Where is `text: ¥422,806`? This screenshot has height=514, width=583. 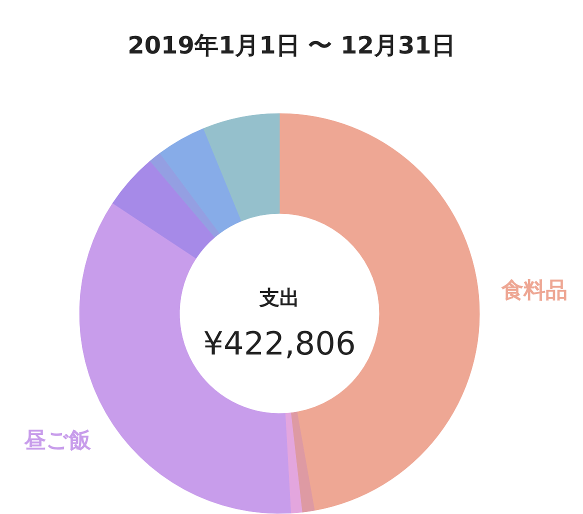
text: ¥422,806 is located at coordinates (279, 343).